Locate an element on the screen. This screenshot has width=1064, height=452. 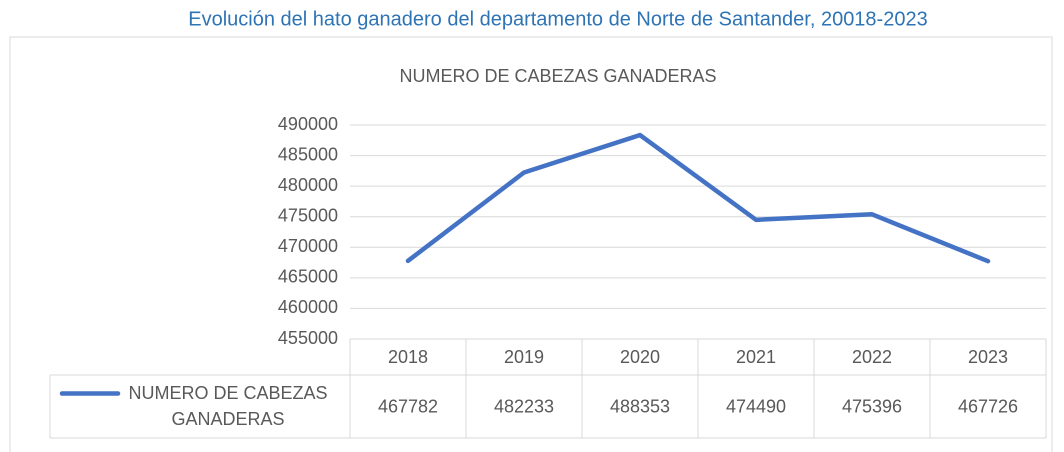
y-tick-label: 465000 is located at coordinates (308, 277).